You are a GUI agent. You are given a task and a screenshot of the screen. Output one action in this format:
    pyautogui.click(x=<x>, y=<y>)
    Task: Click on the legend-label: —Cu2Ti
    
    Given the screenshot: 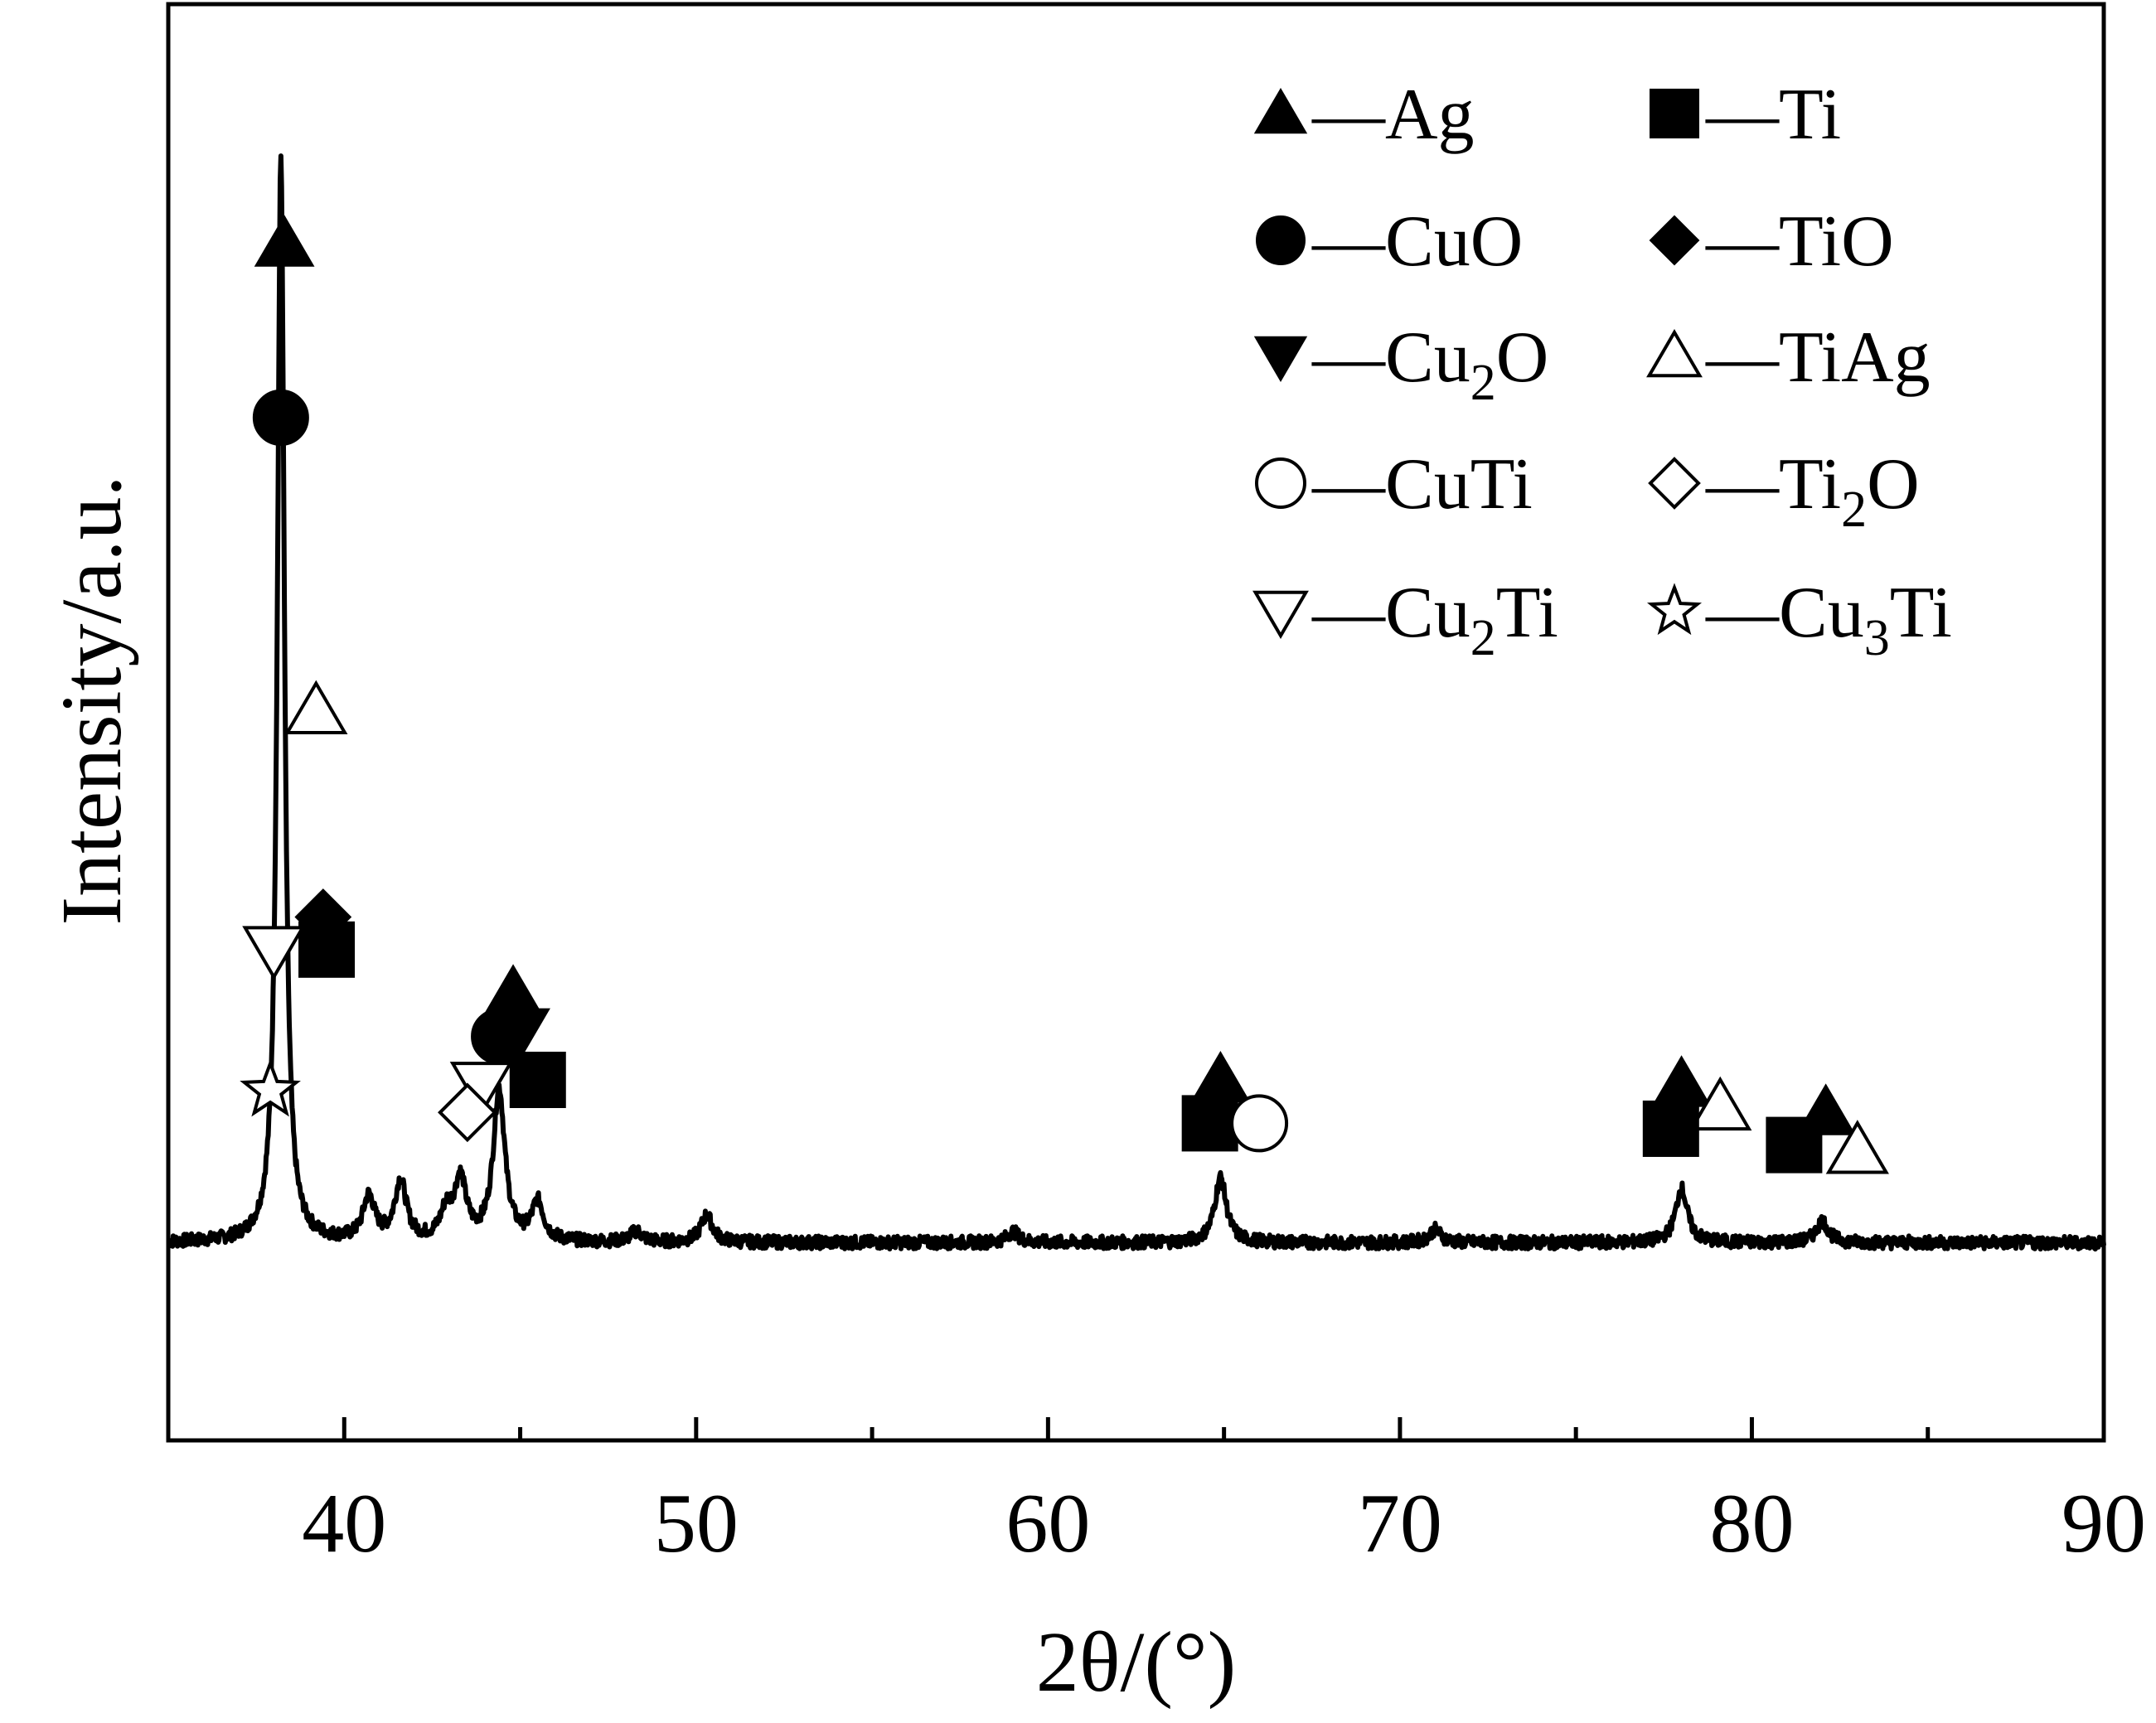 What is the action you would take?
    pyautogui.click(x=1434, y=619)
    